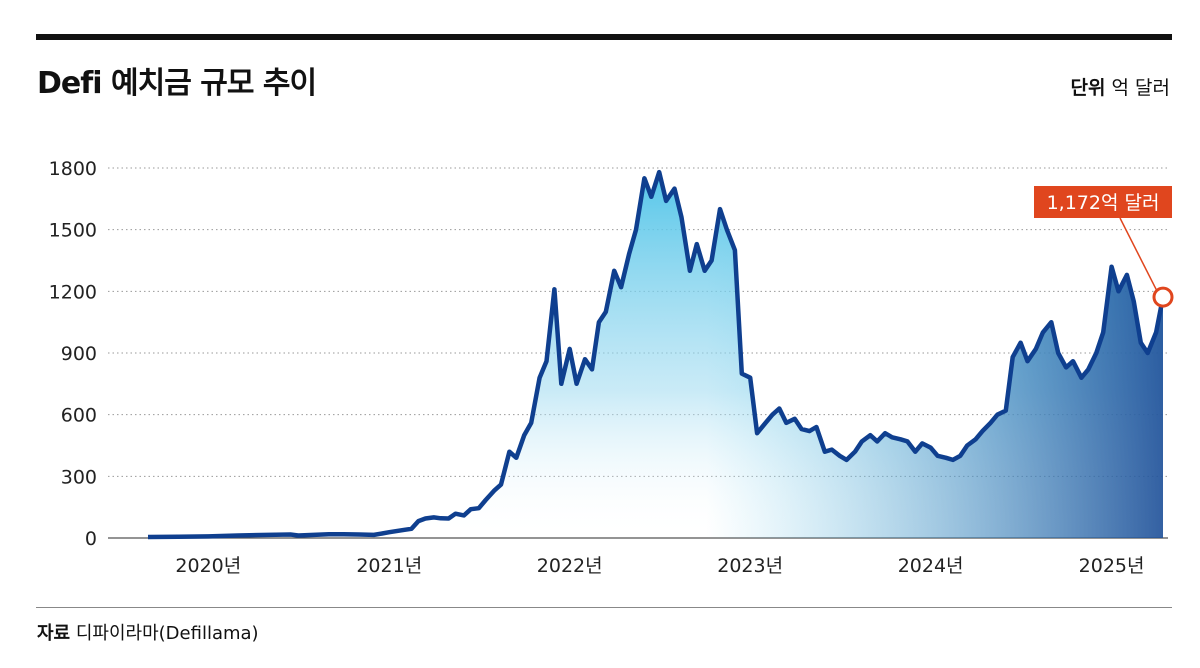 The height and width of the screenshot is (668, 1200). I want to click on chart-title: Defi 예치금 규모 추이, so click(177, 83).